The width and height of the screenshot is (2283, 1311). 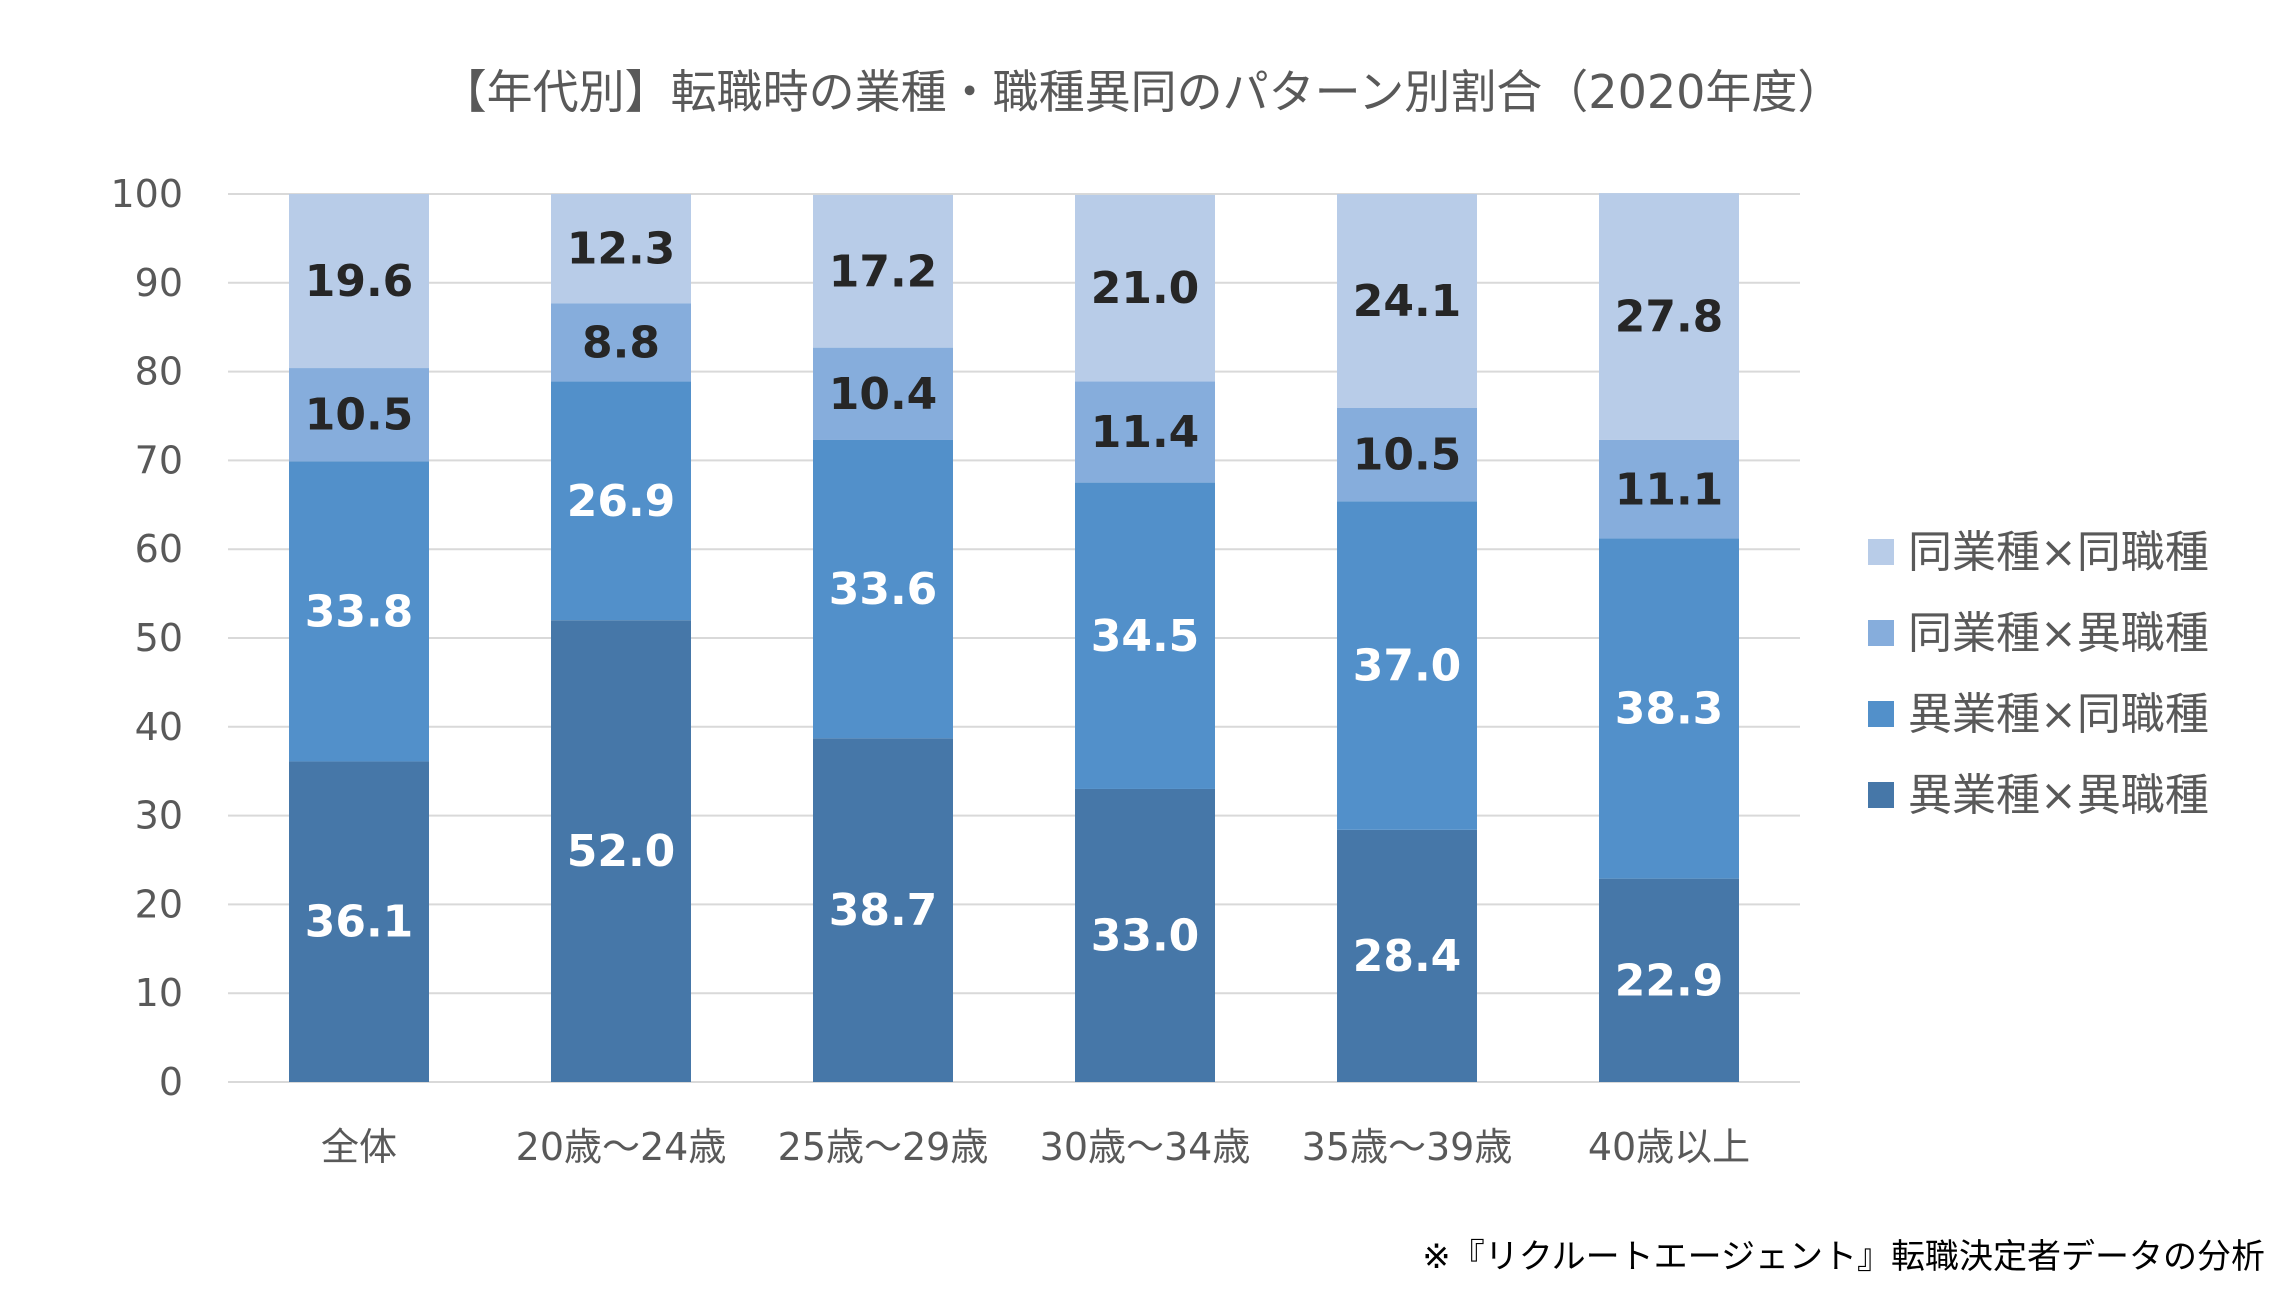 What do you see at coordinates (159, 283) in the screenshot?
I see `y-tick-label: 90` at bounding box center [159, 283].